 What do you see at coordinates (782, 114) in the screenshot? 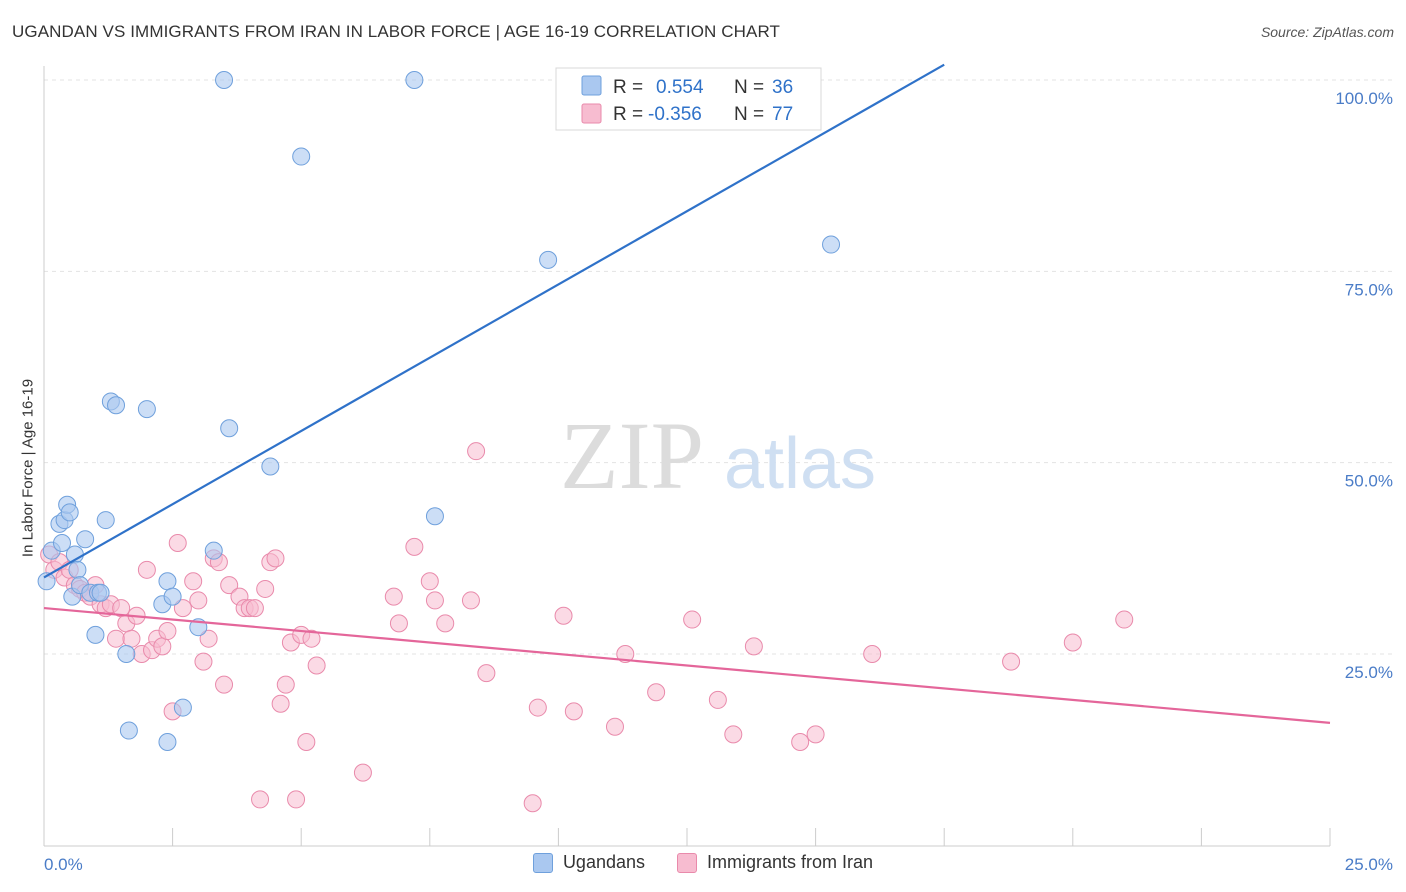
I see `legend-n-value-2: 77` at bounding box center [782, 114].